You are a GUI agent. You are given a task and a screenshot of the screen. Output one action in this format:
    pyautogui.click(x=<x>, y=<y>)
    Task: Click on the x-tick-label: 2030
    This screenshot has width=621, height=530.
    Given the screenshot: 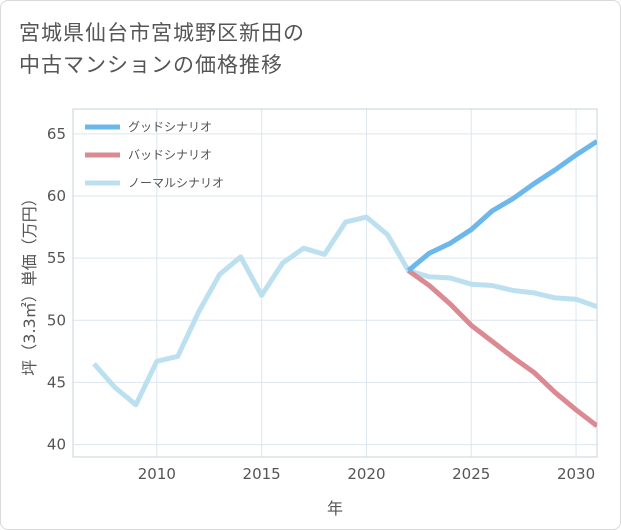 What is the action you would take?
    pyautogui.click(x=576, y=474)
    